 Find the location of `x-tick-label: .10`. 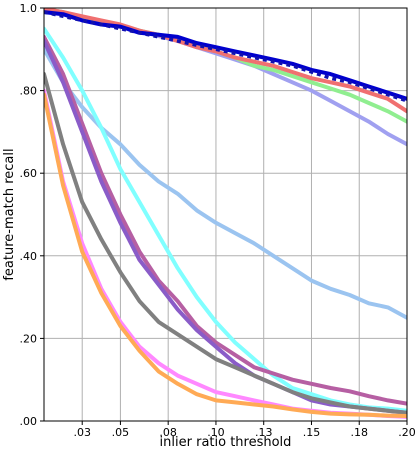

x-tick-label: .10 is located at coordinates (216, 432).